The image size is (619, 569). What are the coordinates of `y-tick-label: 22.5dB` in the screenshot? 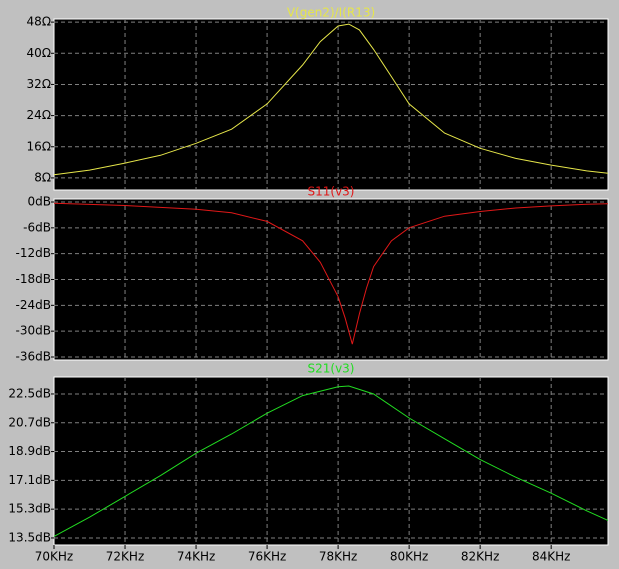 It's located at (29, 393).